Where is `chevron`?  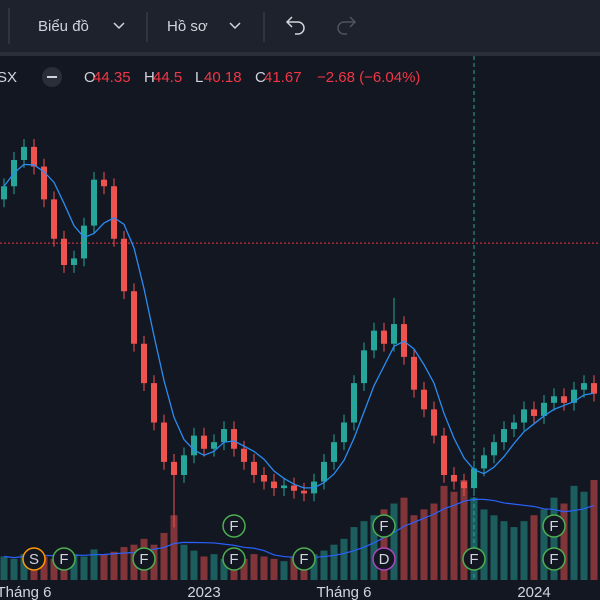 chevron is located at coordinates (235, 26).